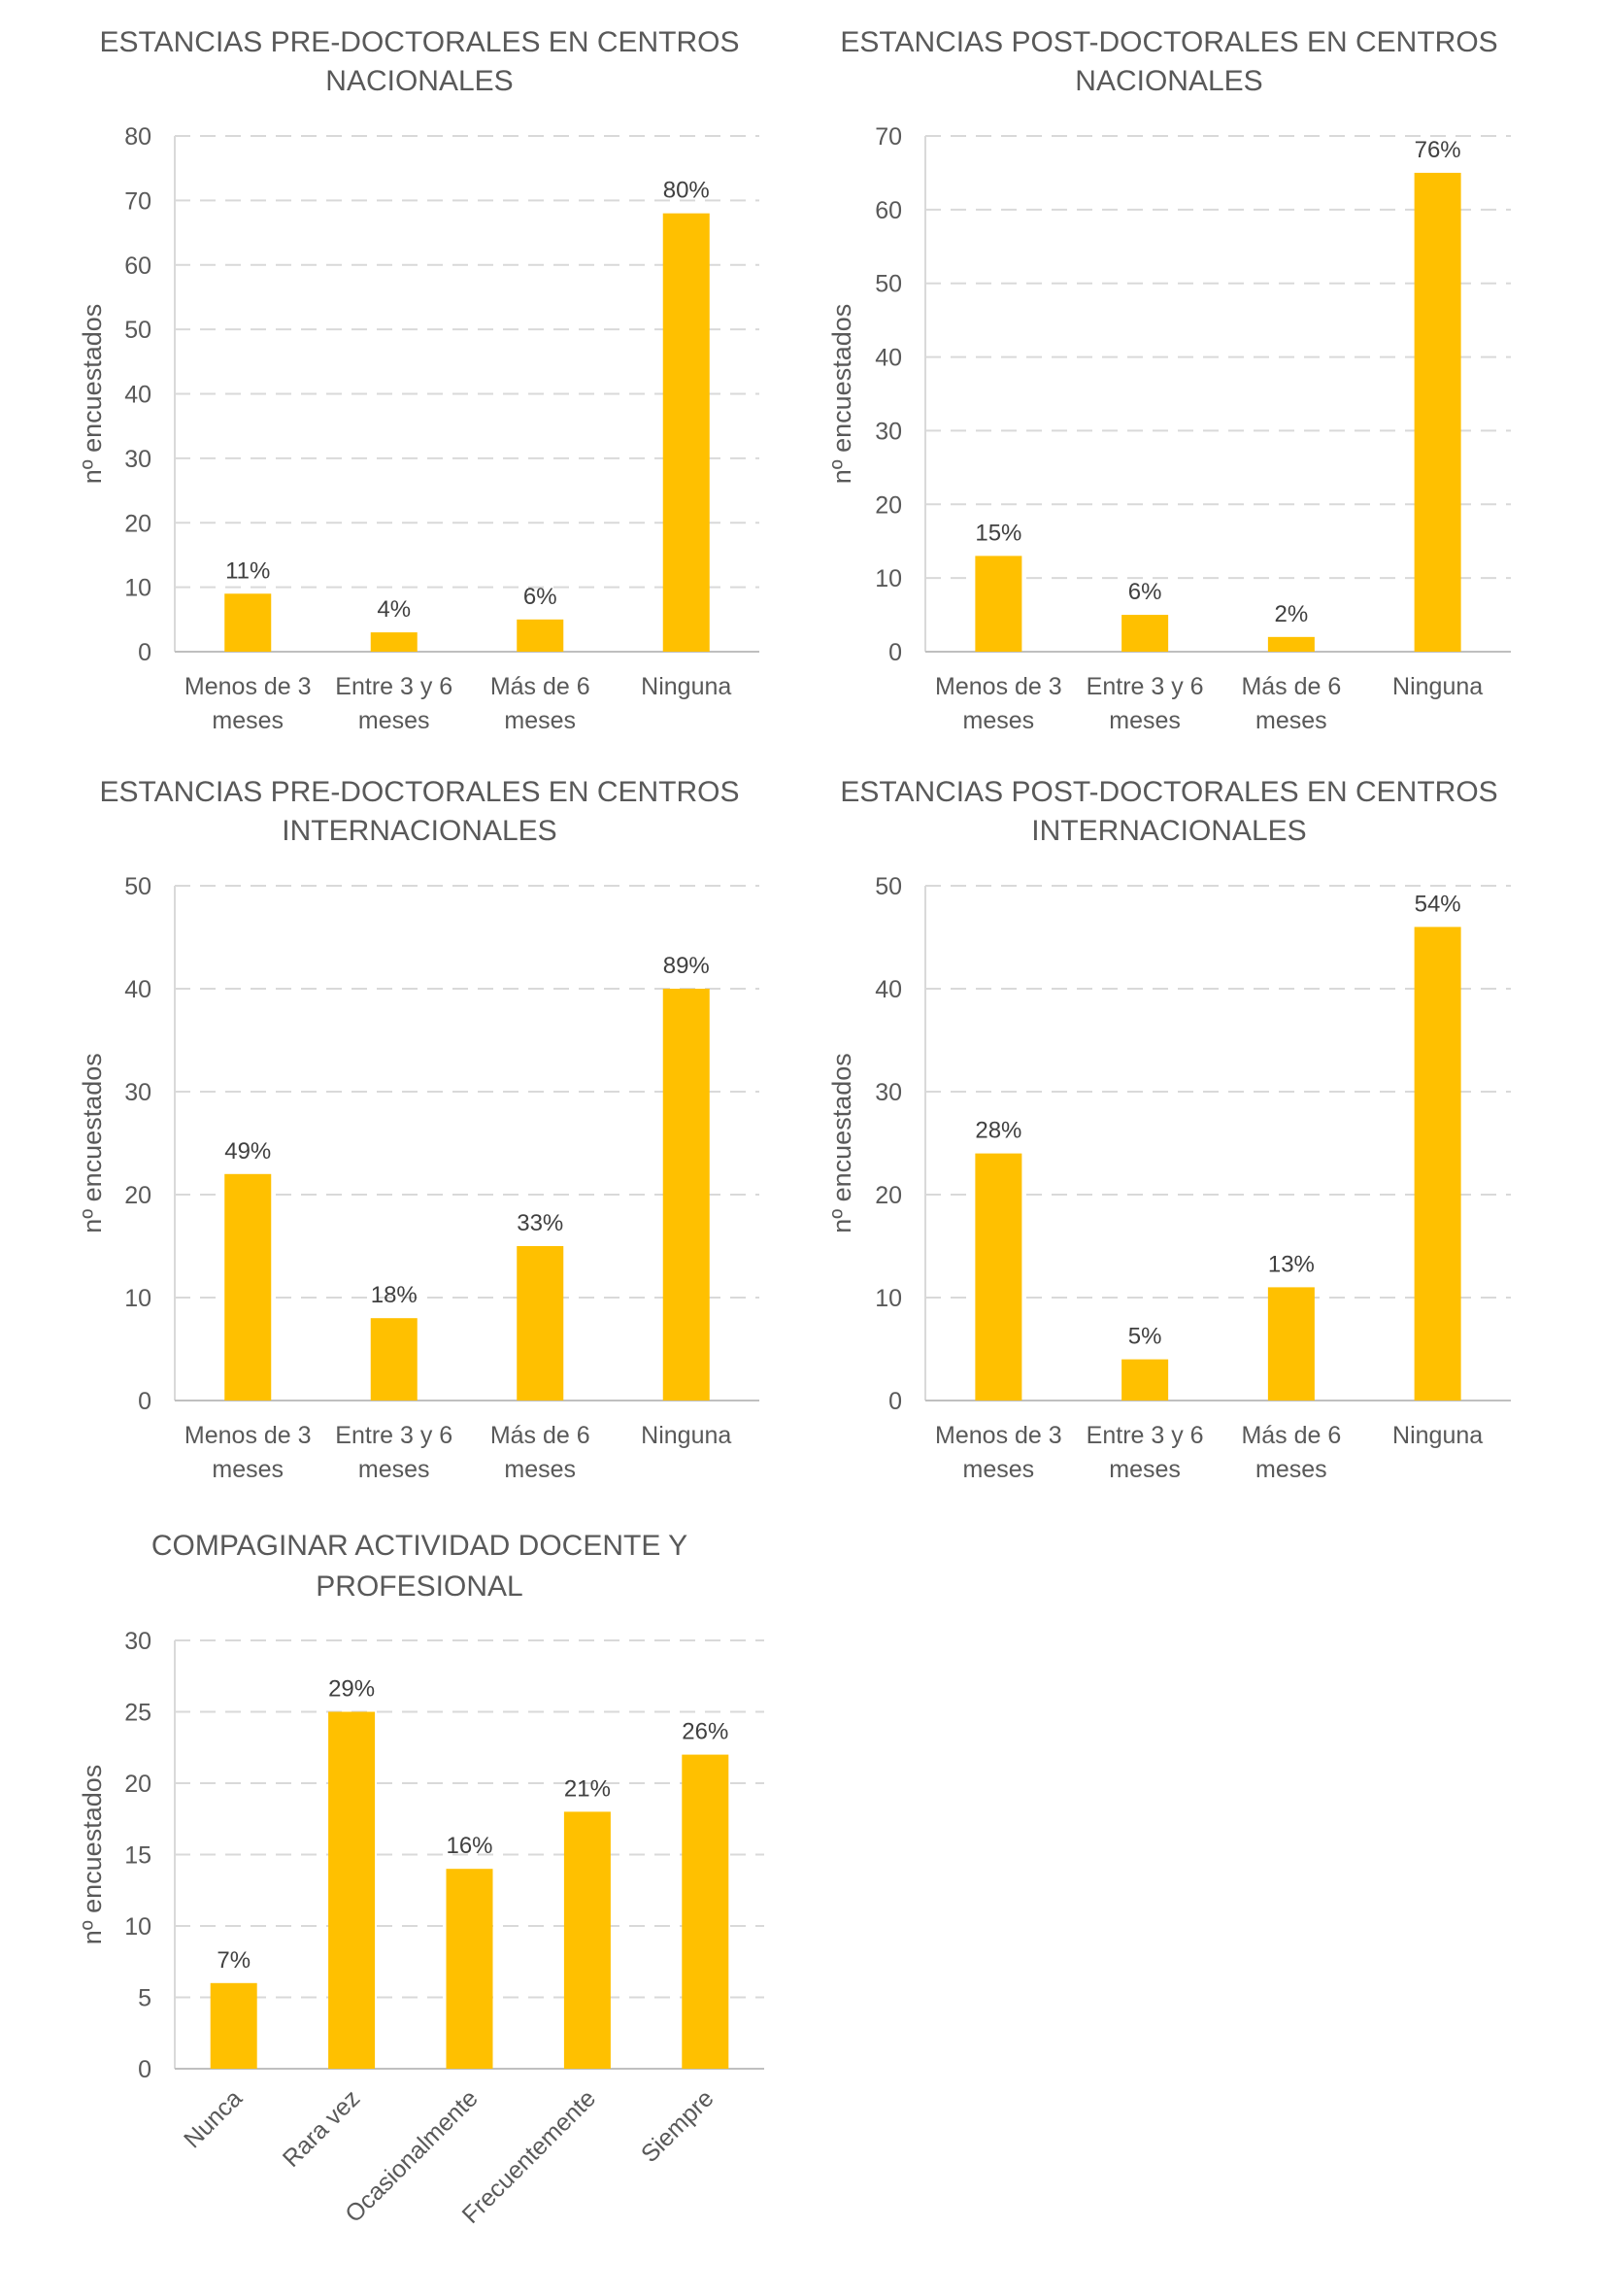 Image resolution: width=1606 pixels, height=2296 pixels. What do you see at coordinates (1292, 614) in the screenshot?
I see `data-label: 2%` at bounding box center [1292, 614].